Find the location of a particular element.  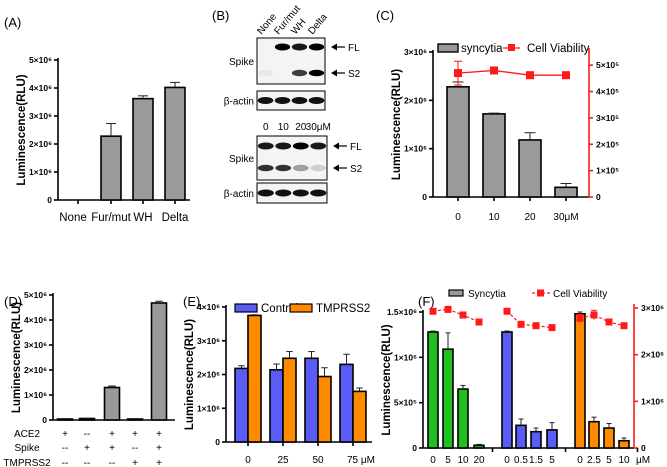

panel-d-bars: ACE2 + -- + + + Spike -- + + -- + TMPRSS2 -- -- -- + + is located at coordinates (85, 383).